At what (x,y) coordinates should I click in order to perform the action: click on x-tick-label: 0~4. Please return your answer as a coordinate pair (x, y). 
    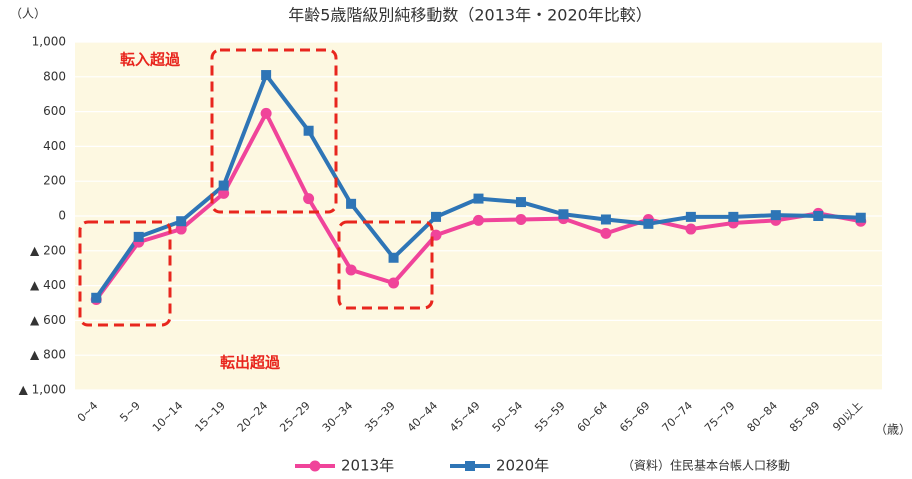
    Looking at the image, I should click on (88, 412).